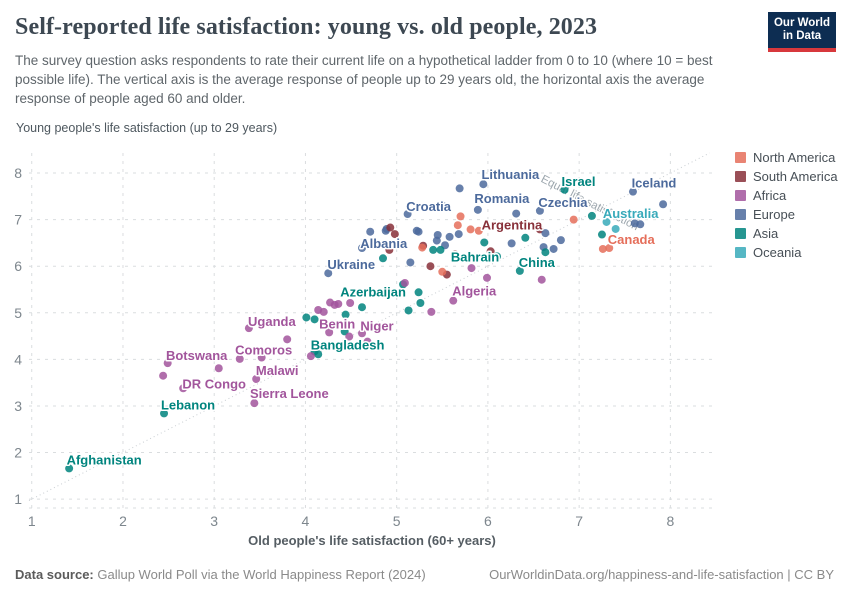 The width and height of the screenshot is (850, 600). Describe the element at coordinates (272, 322) in the screenshot. I see `country-label-uganda: Uganda` at that location.